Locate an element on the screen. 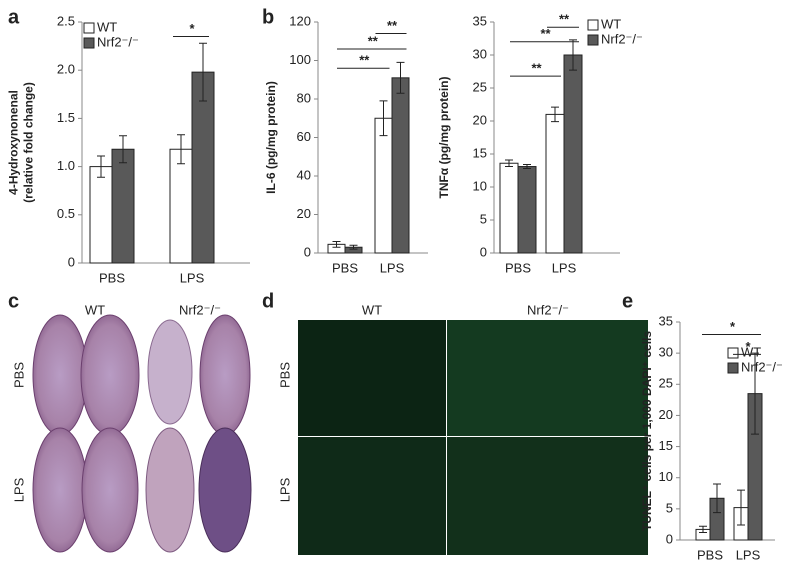 This screenshot has width=787, height=572. y-tick-label: 2.5 is located at coordinates (66, 20).